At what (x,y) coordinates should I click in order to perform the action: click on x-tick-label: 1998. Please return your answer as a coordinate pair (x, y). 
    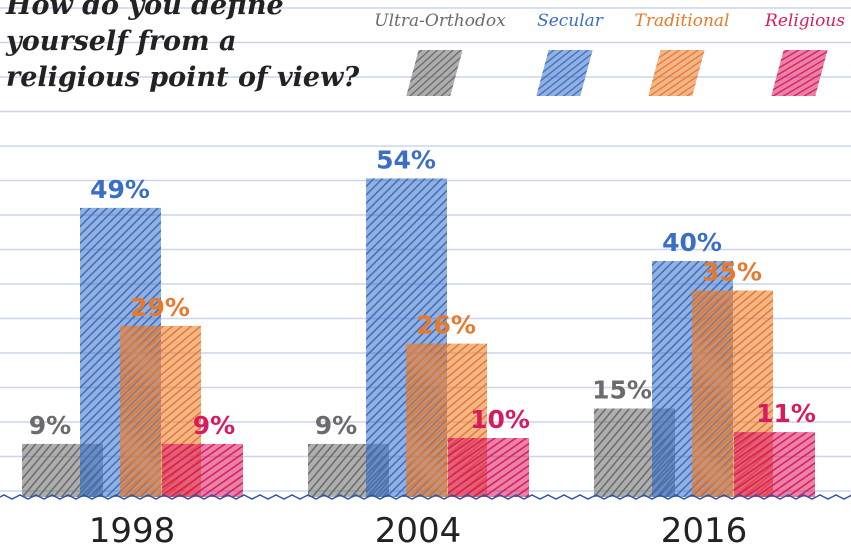
    Looking at the image, I should click on (132, 531).